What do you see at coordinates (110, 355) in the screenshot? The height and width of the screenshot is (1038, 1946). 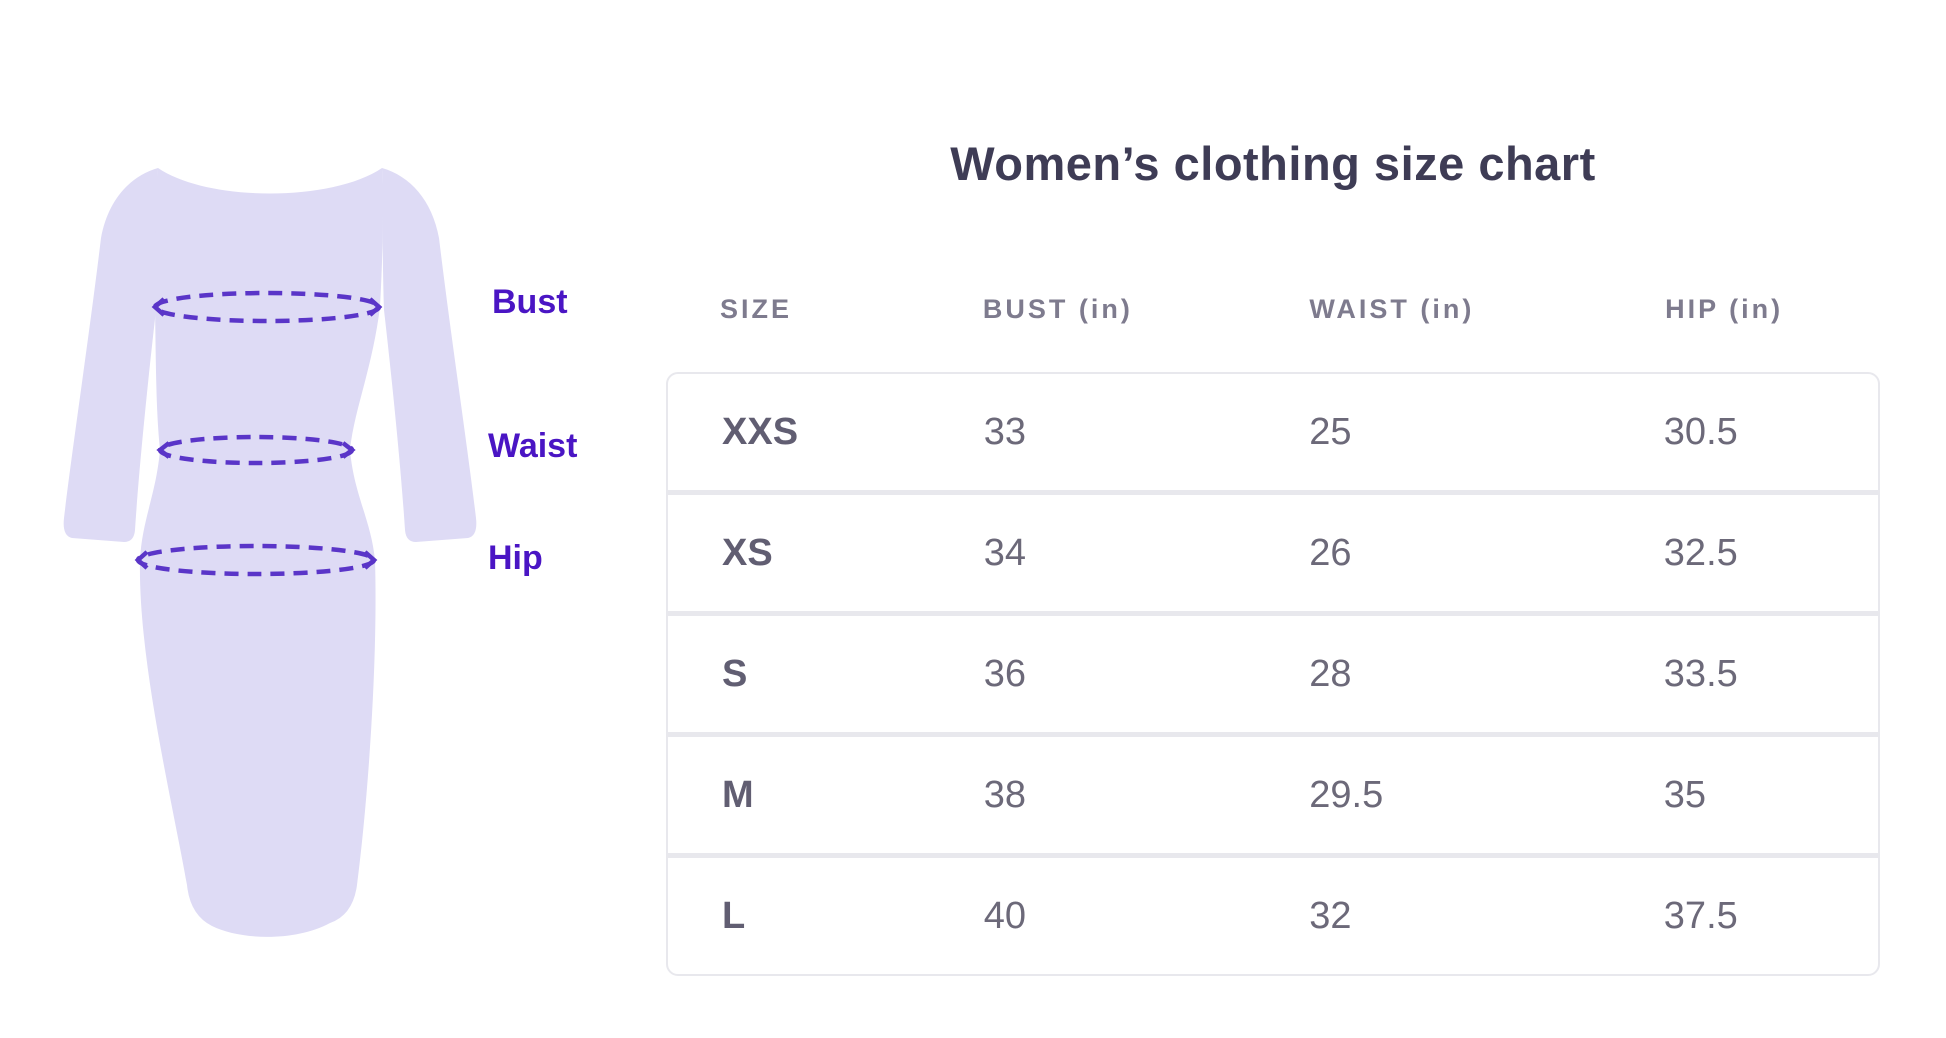 I see `dress-left-sleeve` at bounding box center [110, 355].